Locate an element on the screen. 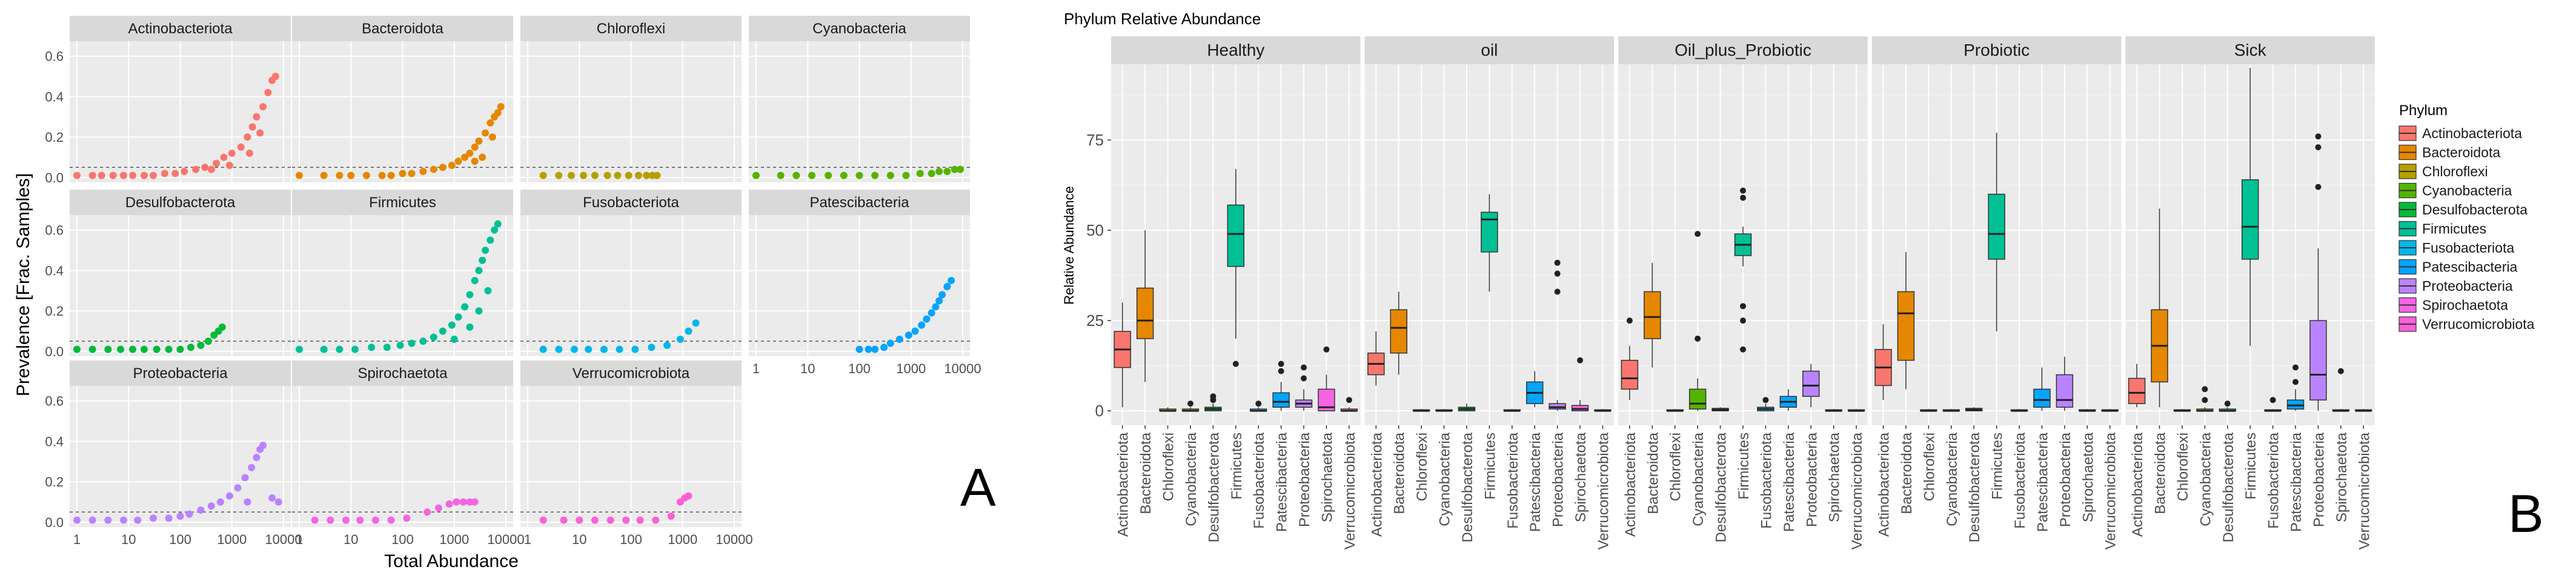  x-tick-label: 10 is located at coordinates (351, 539).